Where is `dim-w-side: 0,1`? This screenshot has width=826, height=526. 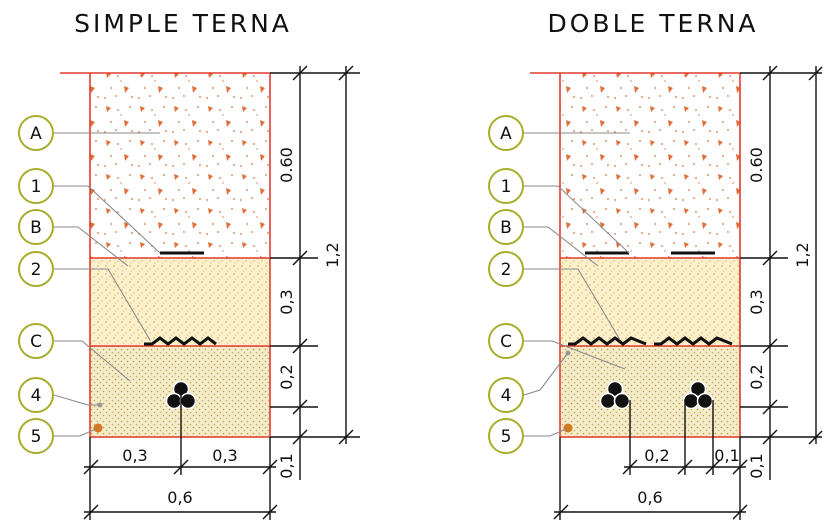 dim-w-side: 0,1 is located at coordinates (726, 455).